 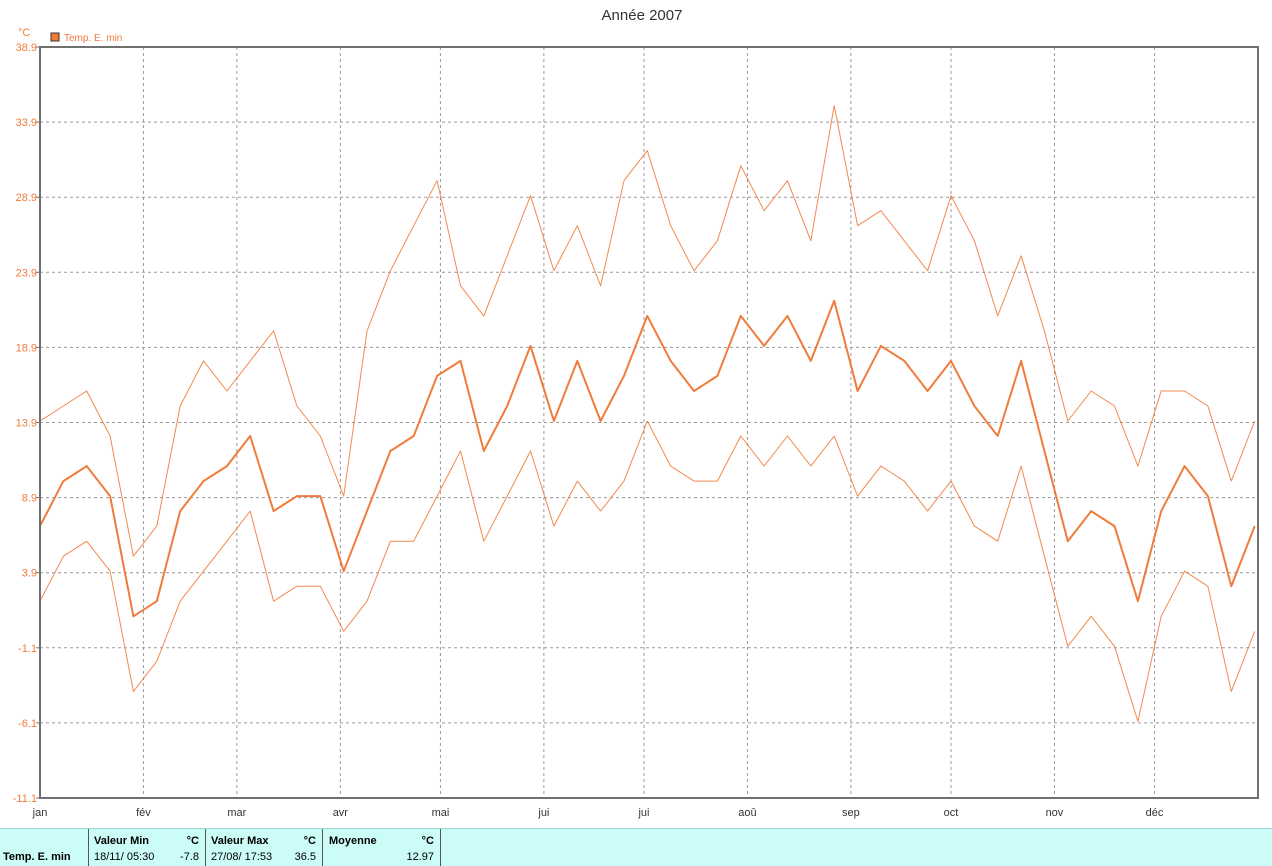 I want to click on x-tick-label: déc, so click(x=1155, y=813).